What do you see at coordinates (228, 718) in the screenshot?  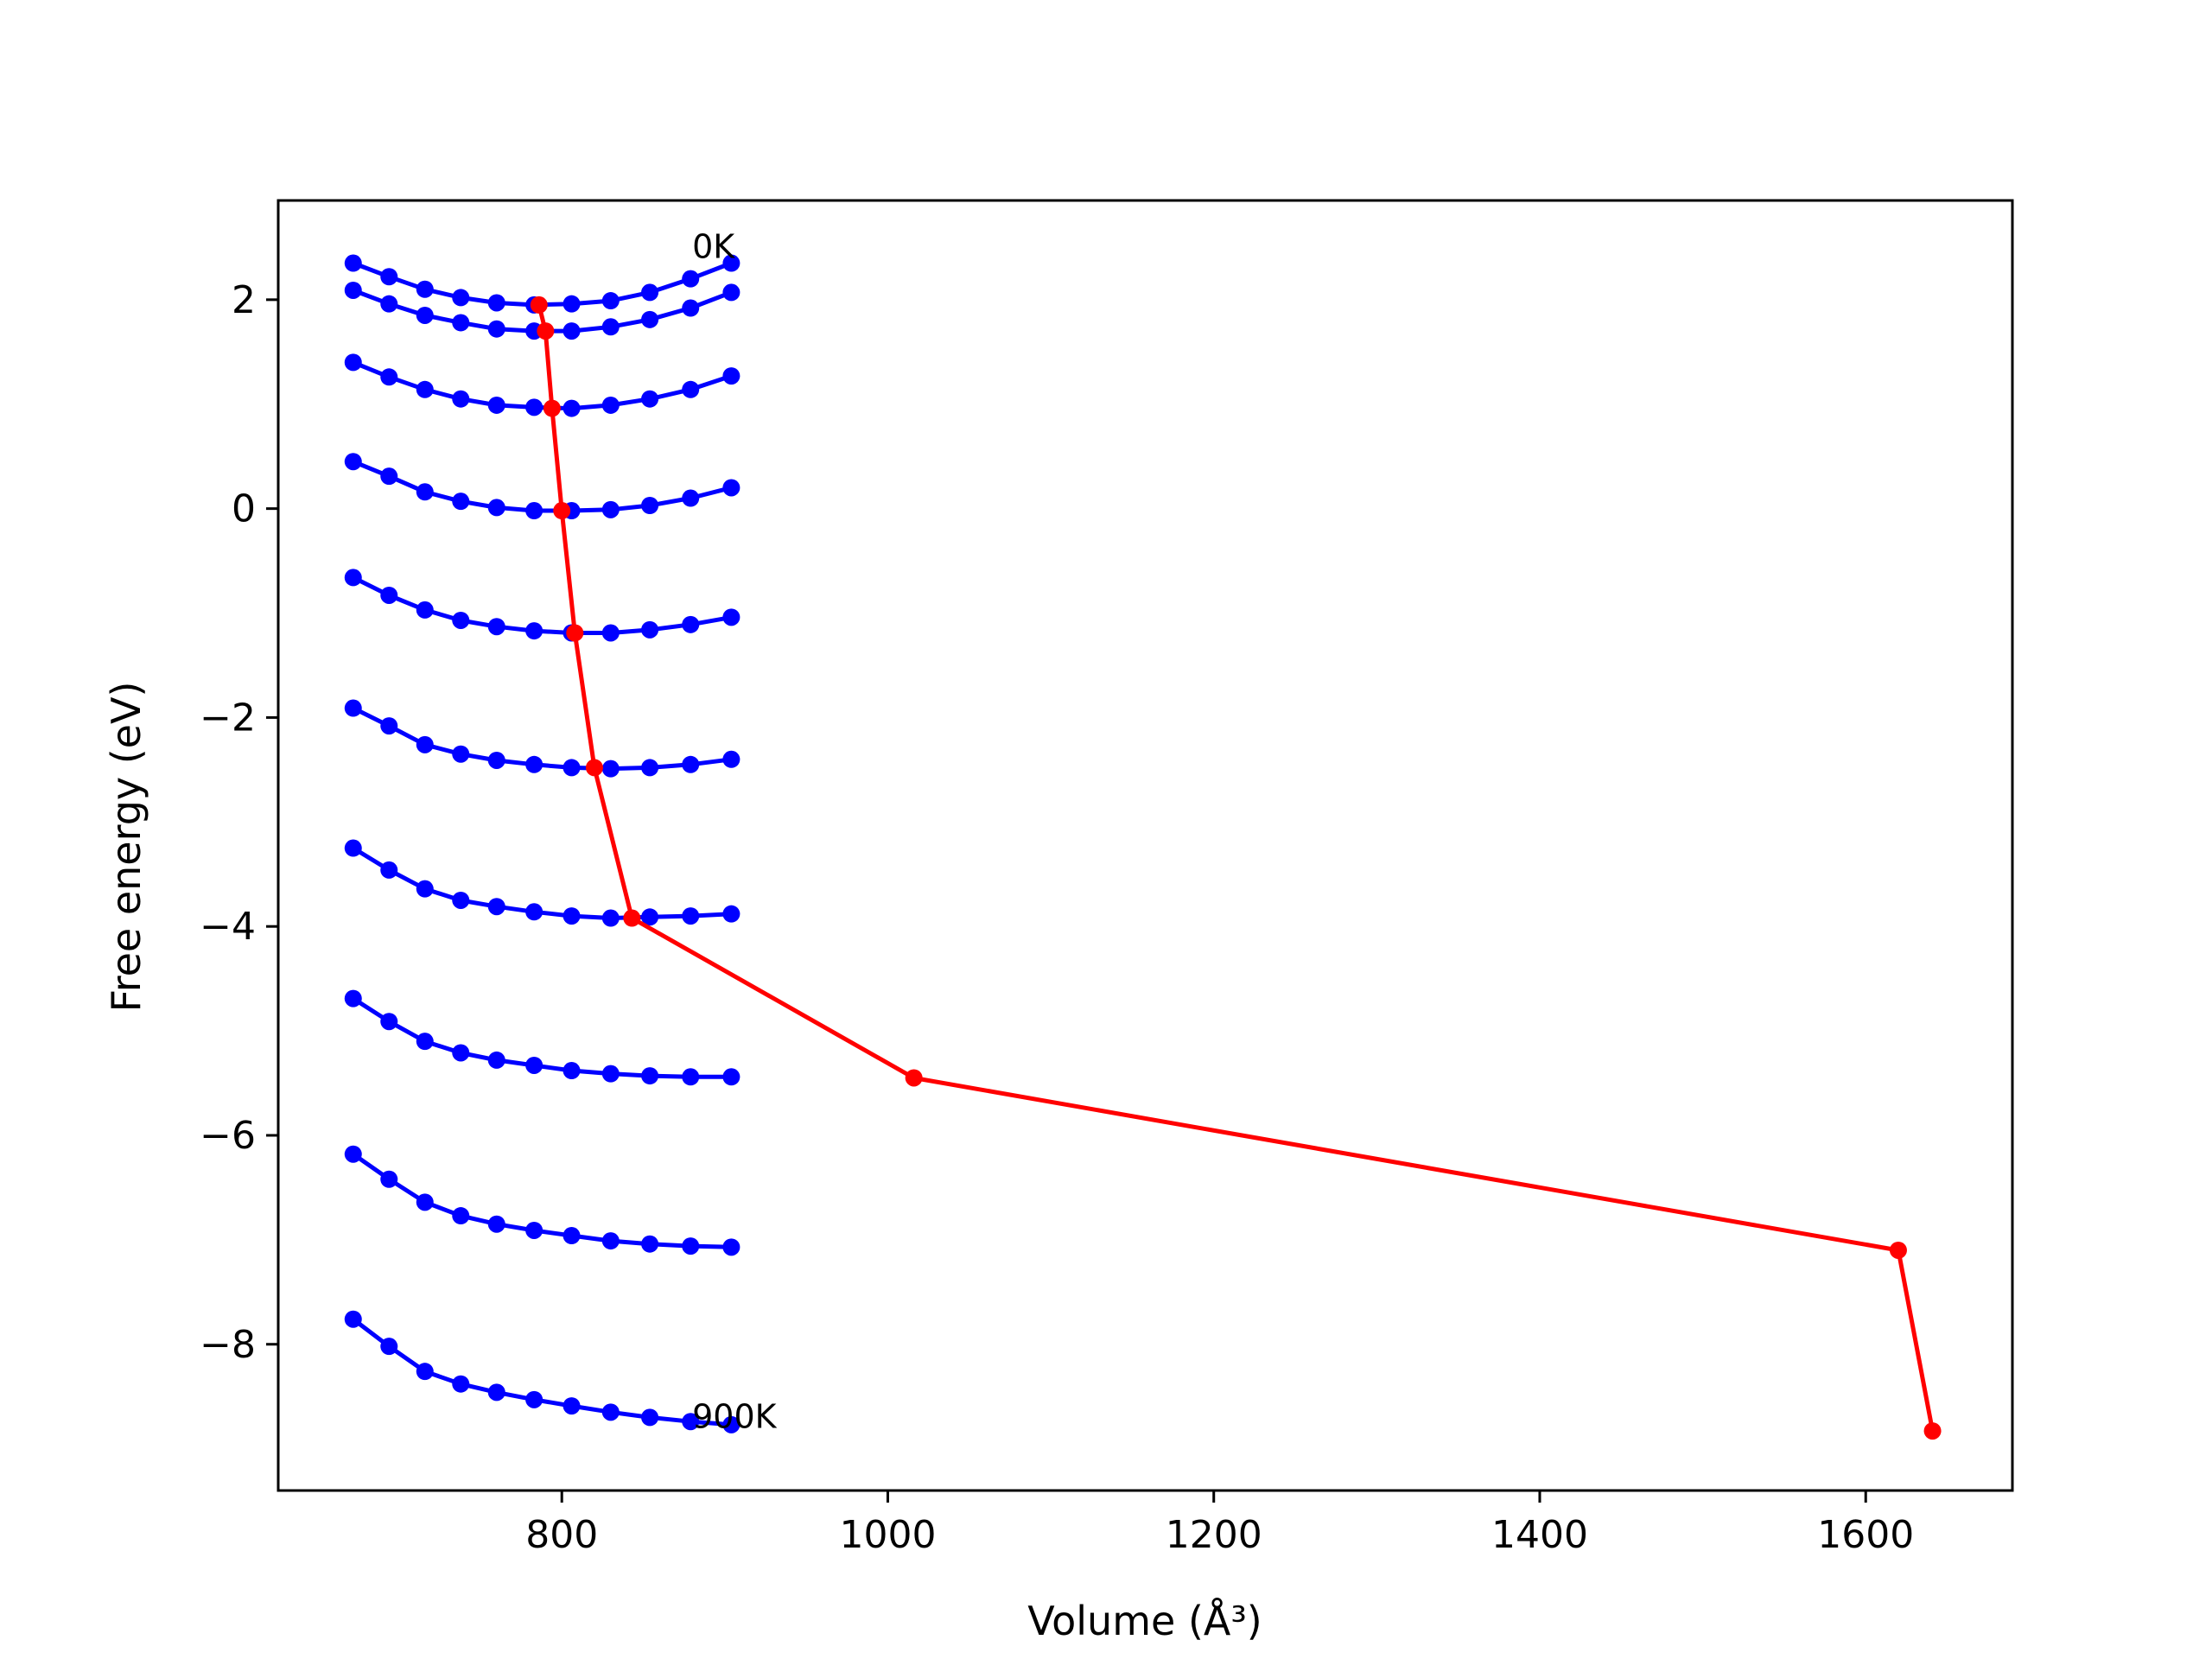 I see `y-tick-label: −2` at bounding box center [228, 718].